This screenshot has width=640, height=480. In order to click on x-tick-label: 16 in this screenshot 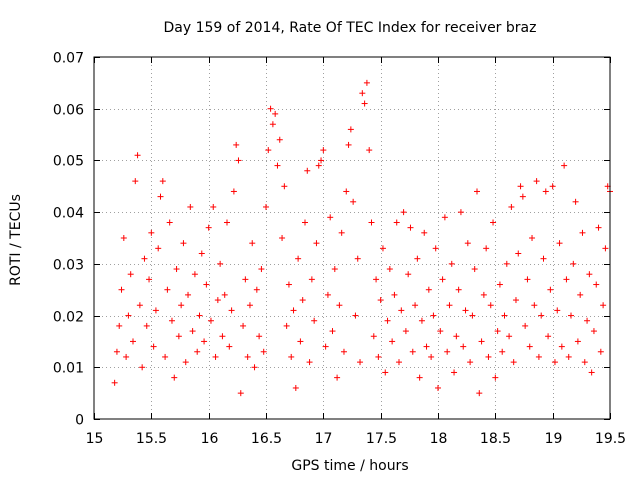, I will do `click(210, 439)`.